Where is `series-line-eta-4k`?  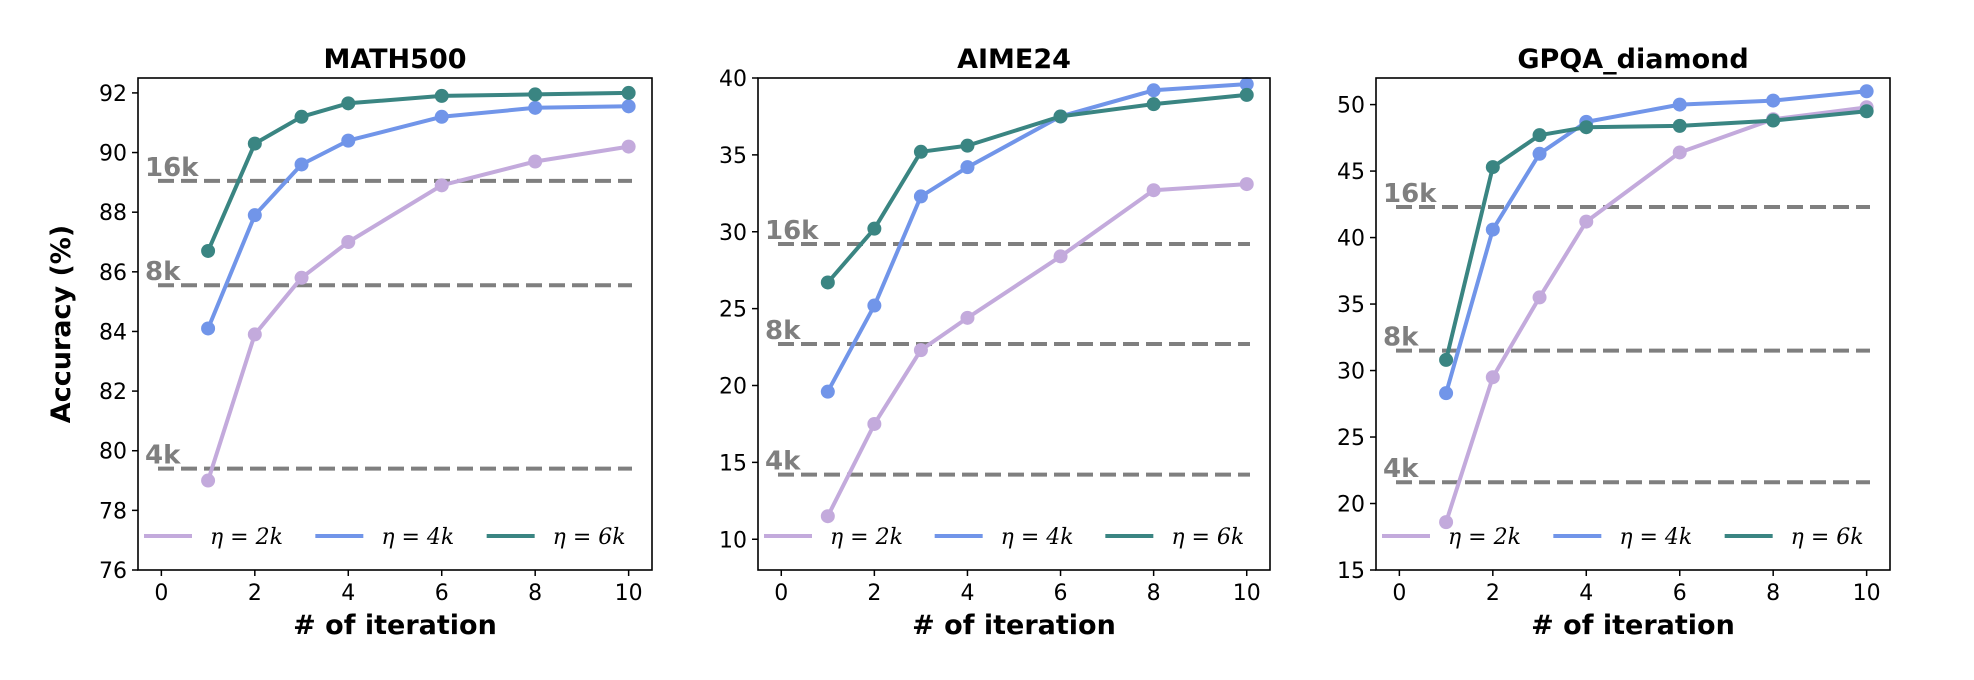
series-line-eta-4k is located at coordinates (417, 217).